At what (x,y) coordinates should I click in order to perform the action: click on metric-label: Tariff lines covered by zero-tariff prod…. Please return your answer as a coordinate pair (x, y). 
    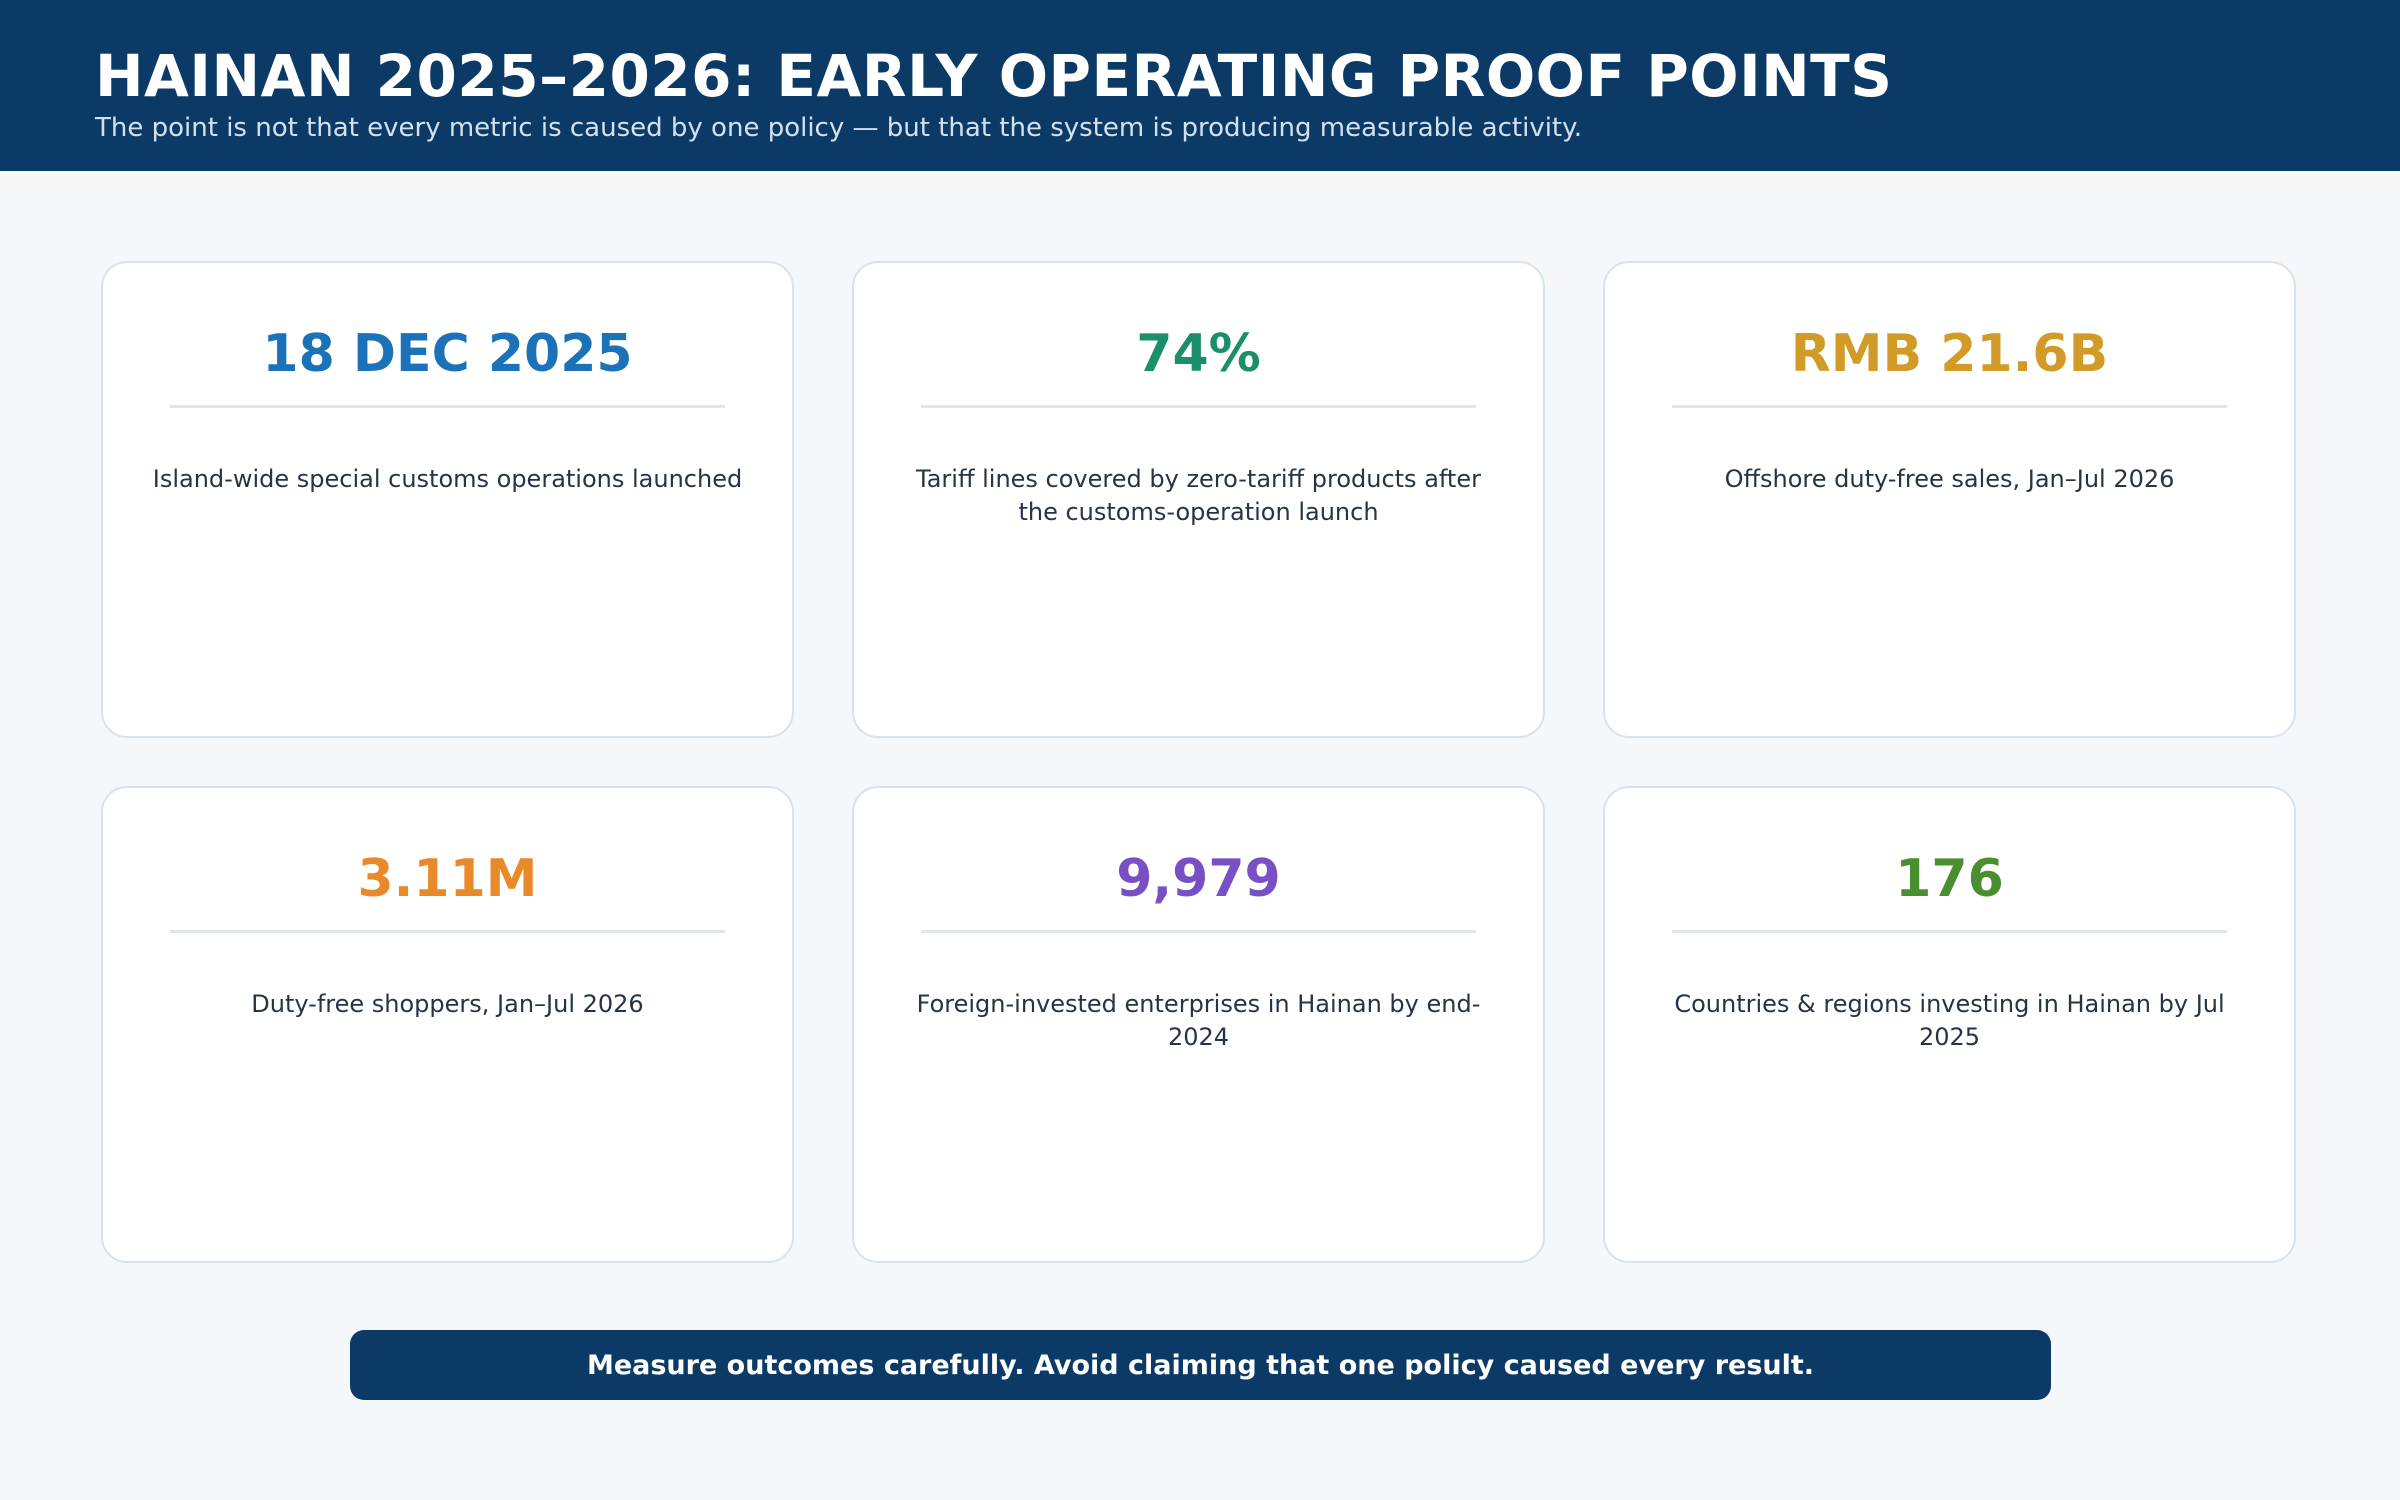
    Looking at the image, I should click on (1198, 495).